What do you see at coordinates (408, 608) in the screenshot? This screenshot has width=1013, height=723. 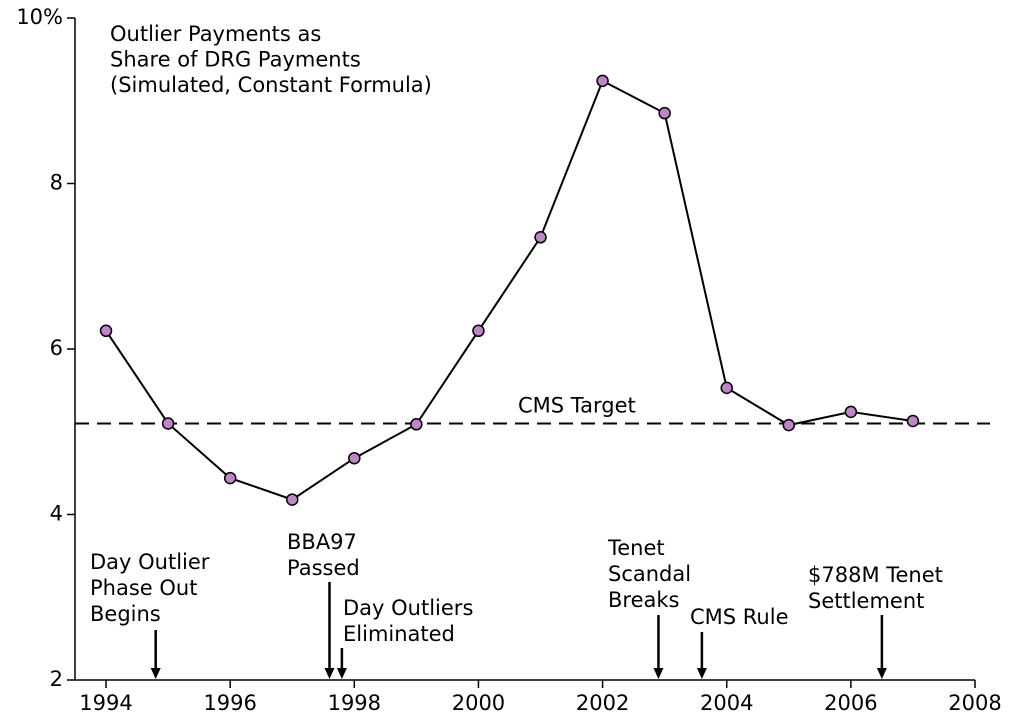 I see `annotation-text: Day Outliers` at bounding box center [408, 608].